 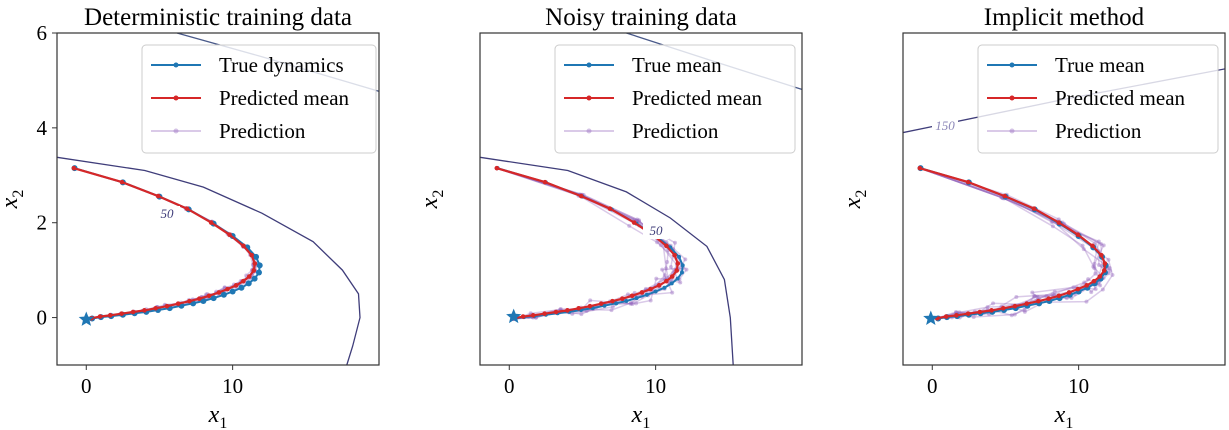 I want to click on predicted-mean-line, so click(x=1013, y=243).